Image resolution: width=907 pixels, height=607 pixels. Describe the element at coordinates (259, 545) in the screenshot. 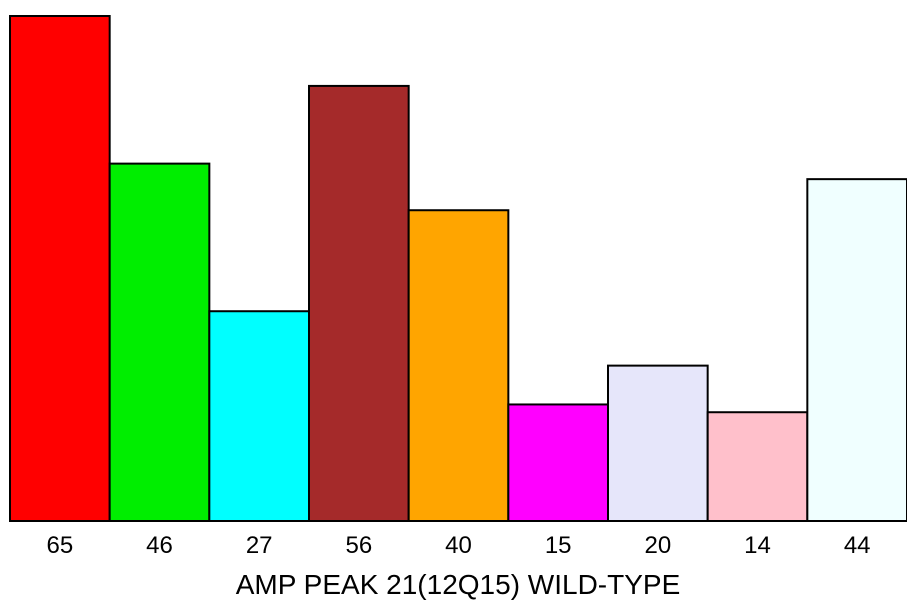

I see `x-tick-label-3: 27` at that location.